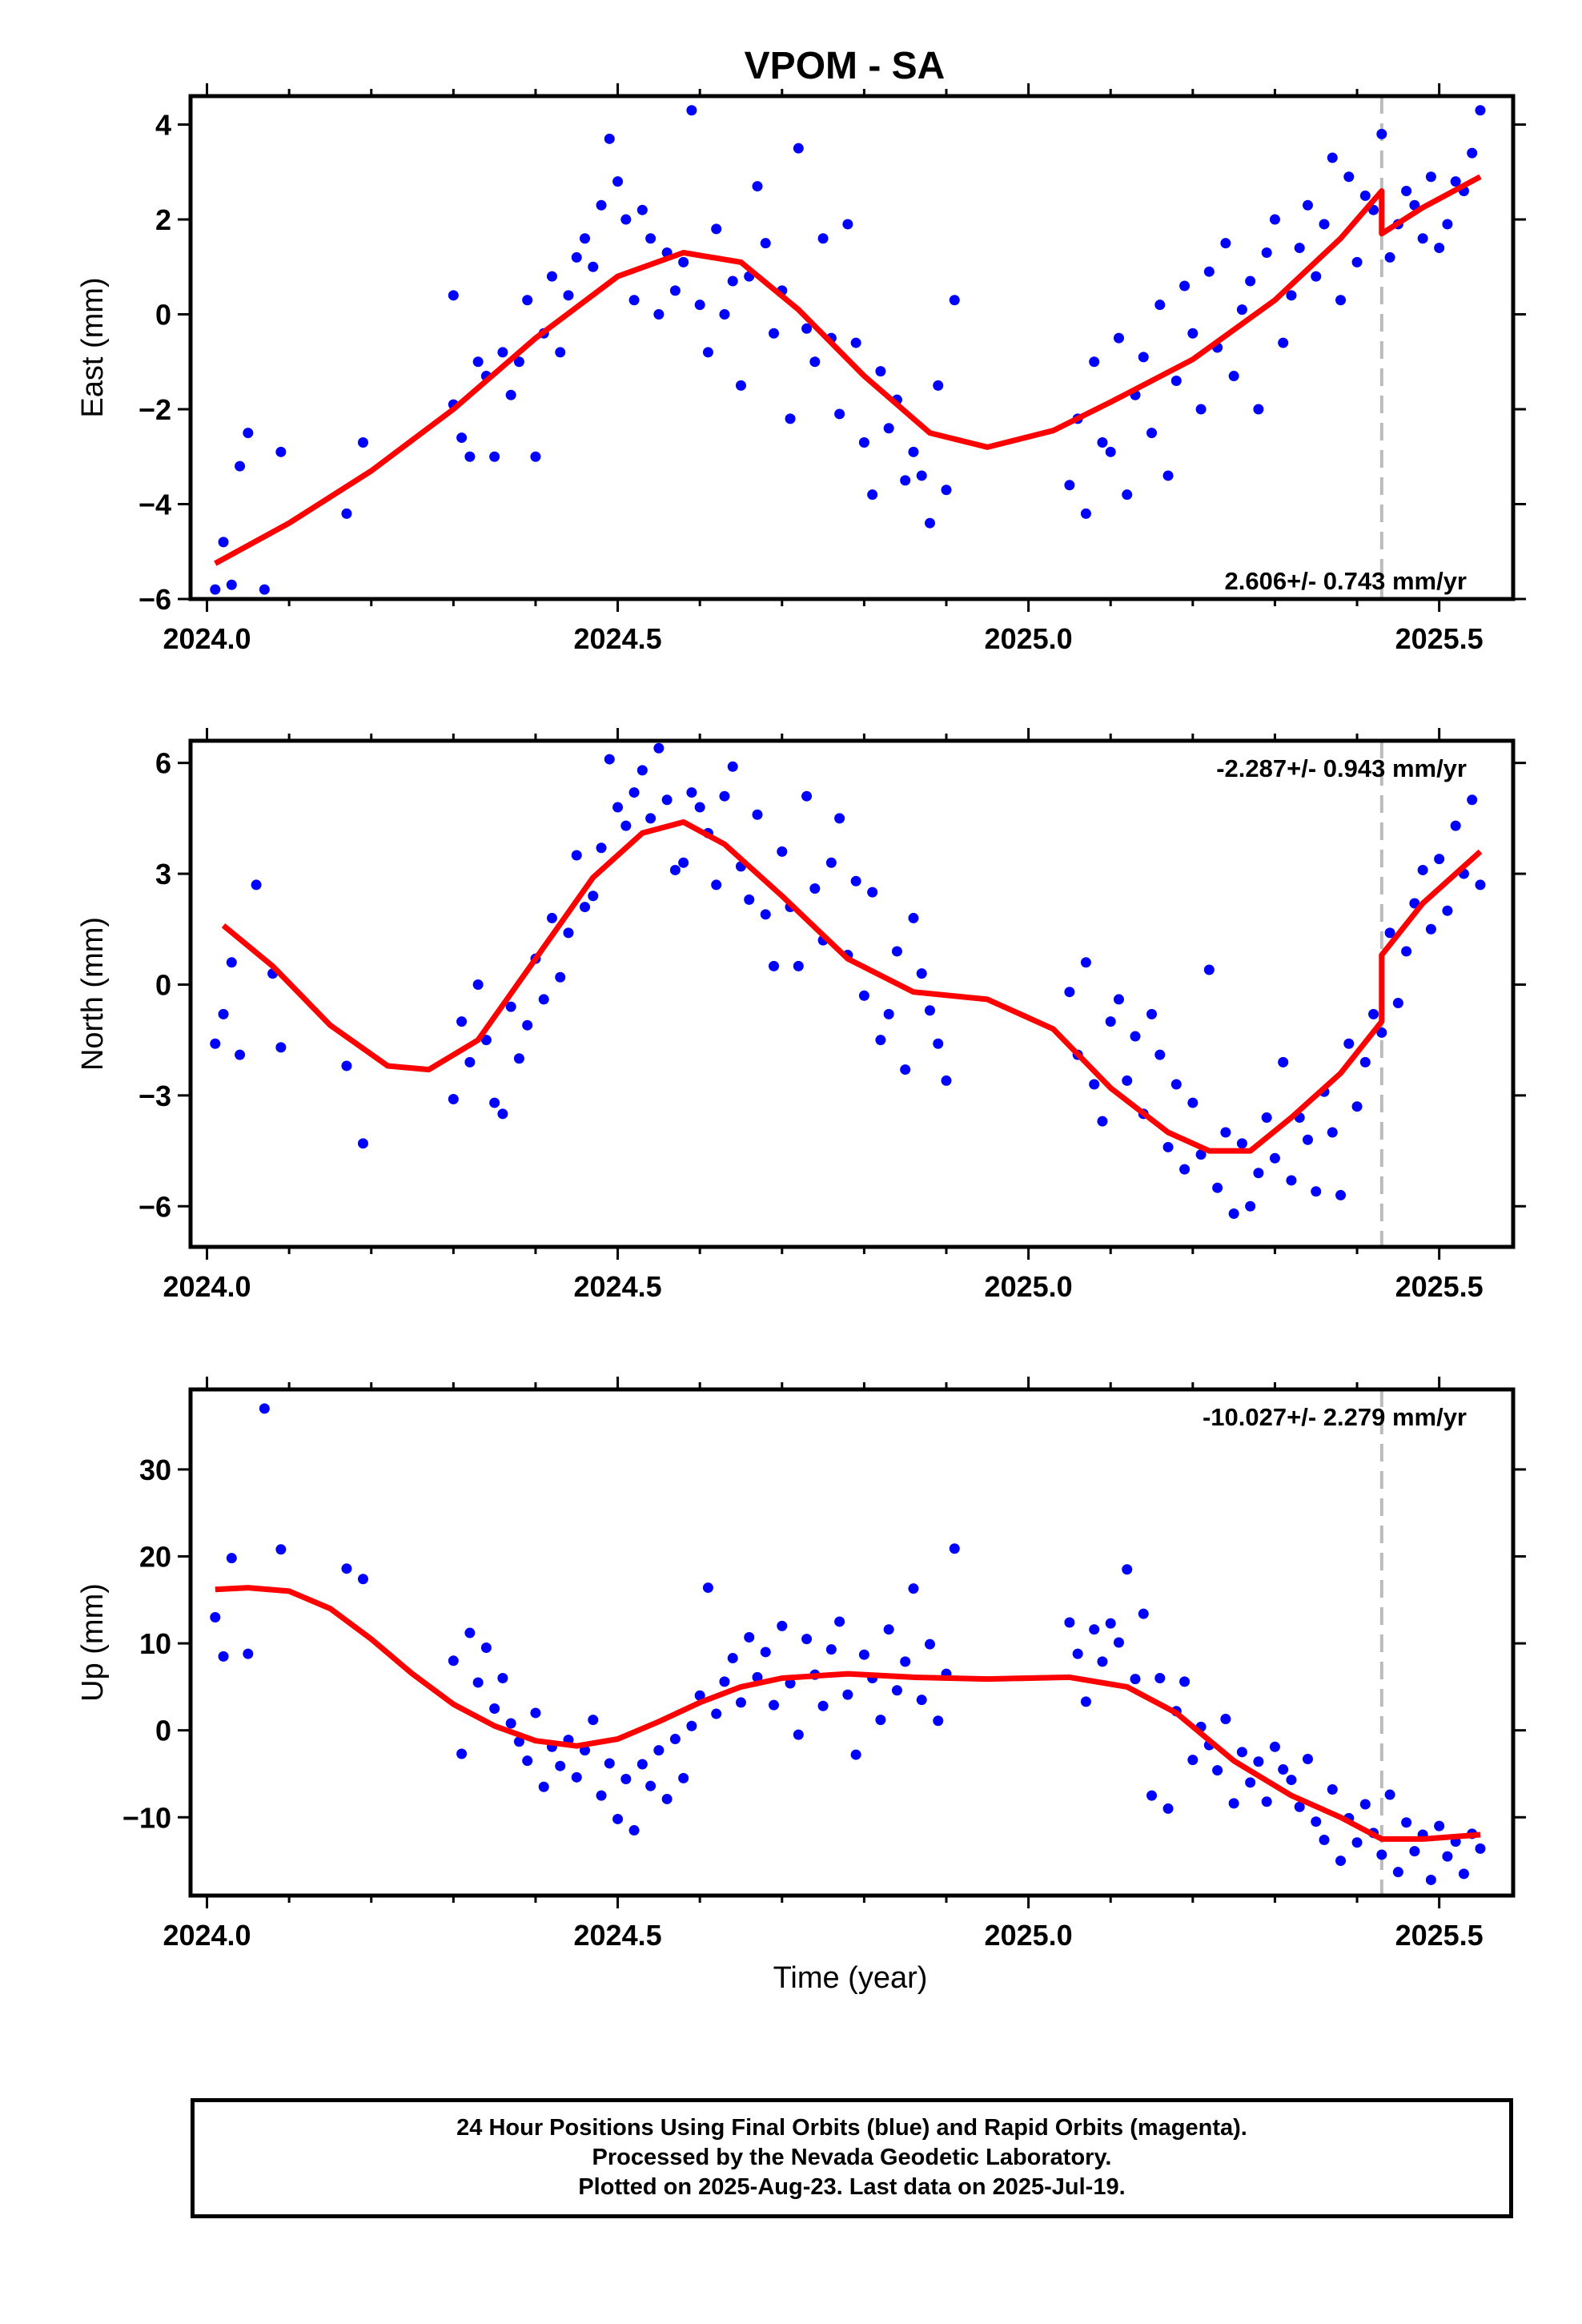 The image size is (1582, 2324). I want to click on up-y-tick-label: 30, so click(155, 1470).